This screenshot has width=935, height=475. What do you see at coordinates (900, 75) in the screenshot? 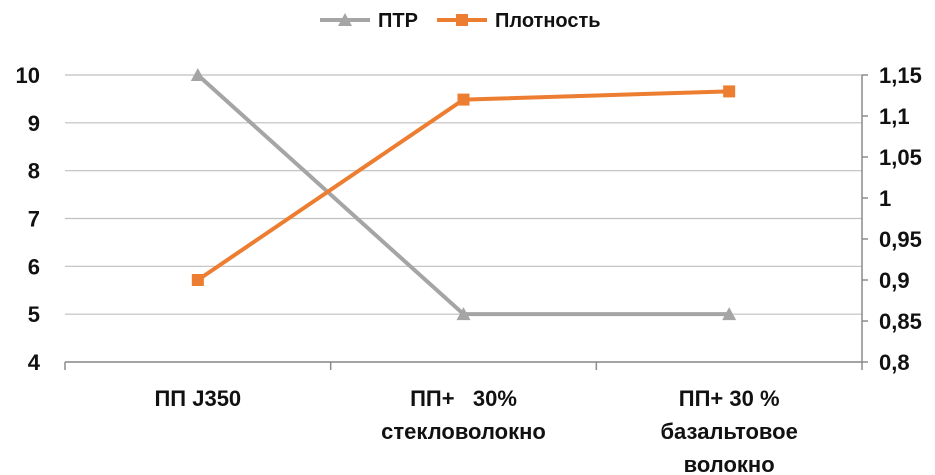
I see `right-axis-tick-label: 1,15` at bounding box center [900, 75].